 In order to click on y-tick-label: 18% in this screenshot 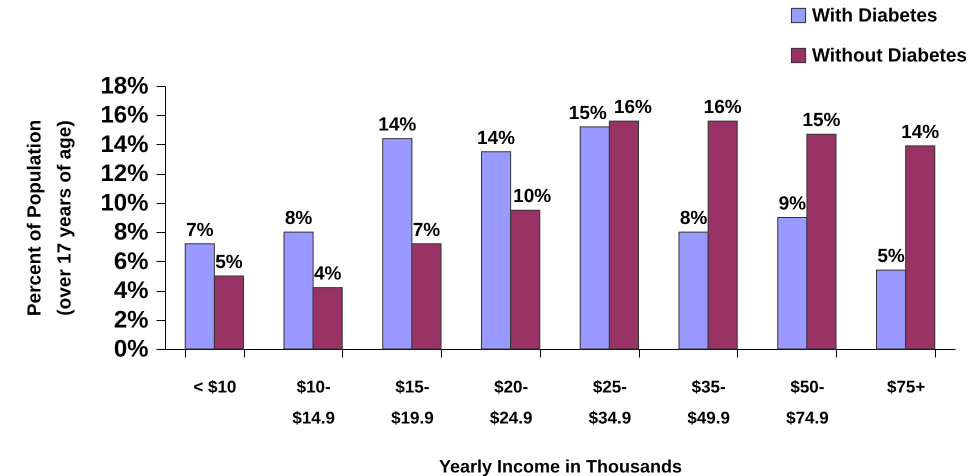, I will do `click(124, 86)`.